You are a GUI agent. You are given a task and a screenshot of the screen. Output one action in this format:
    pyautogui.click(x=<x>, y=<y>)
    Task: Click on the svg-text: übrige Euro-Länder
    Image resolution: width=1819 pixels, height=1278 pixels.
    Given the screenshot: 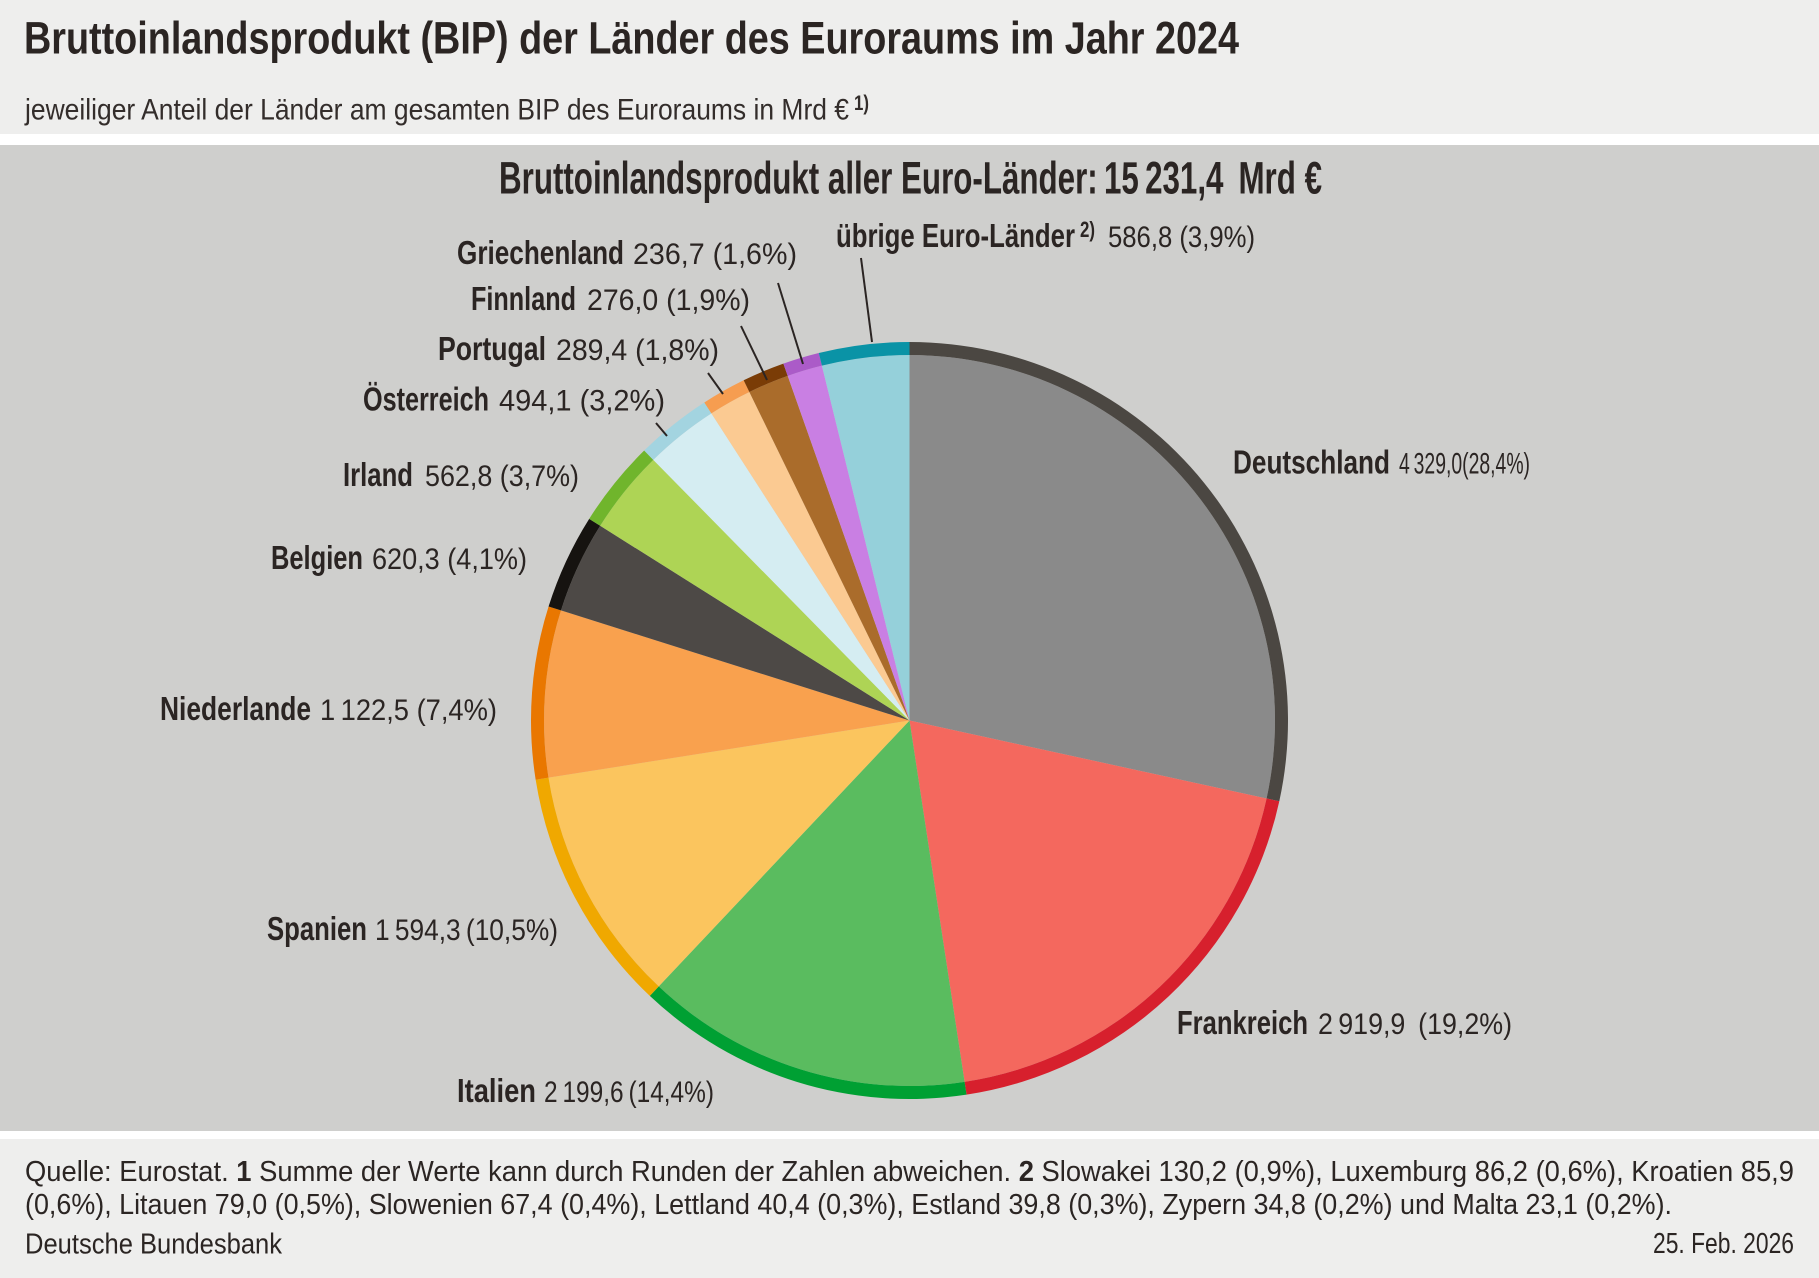 What is the action you would take?
    pyautogui.click(x=955, y=235)
    